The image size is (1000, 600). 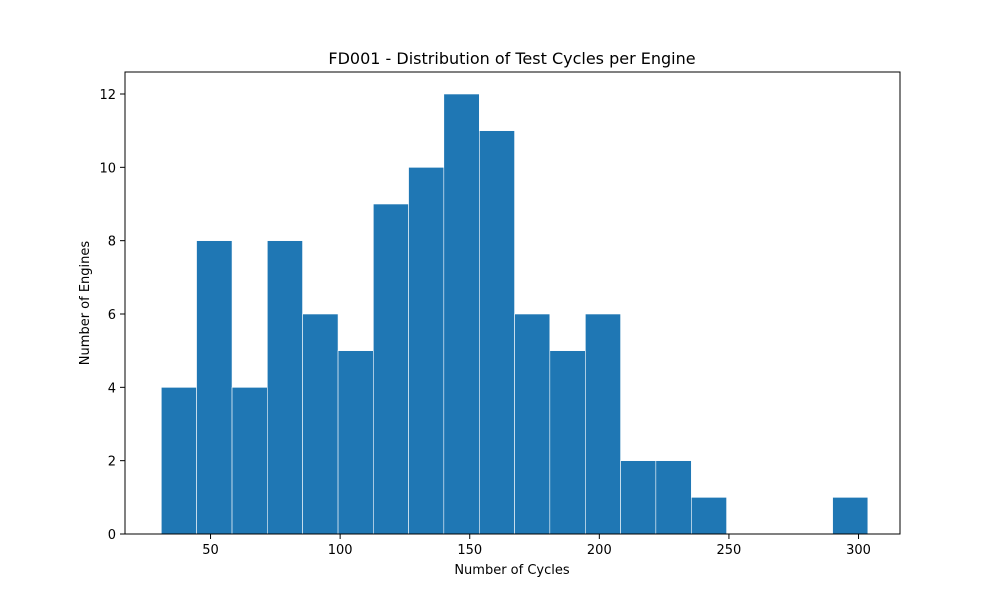 I want to click on x-tick-label: 100, so click(x=340, y=550).